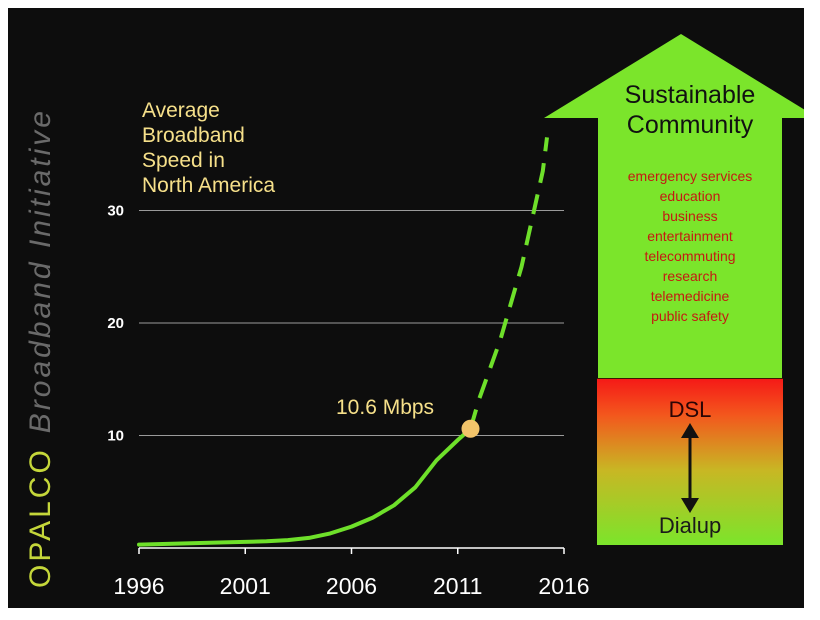 This screenshot has width=820, height=620. Describe the element at coordinates (385, 407) in the screenshot. I see `speed-callout-label: 10.6 Mbps` at that location.